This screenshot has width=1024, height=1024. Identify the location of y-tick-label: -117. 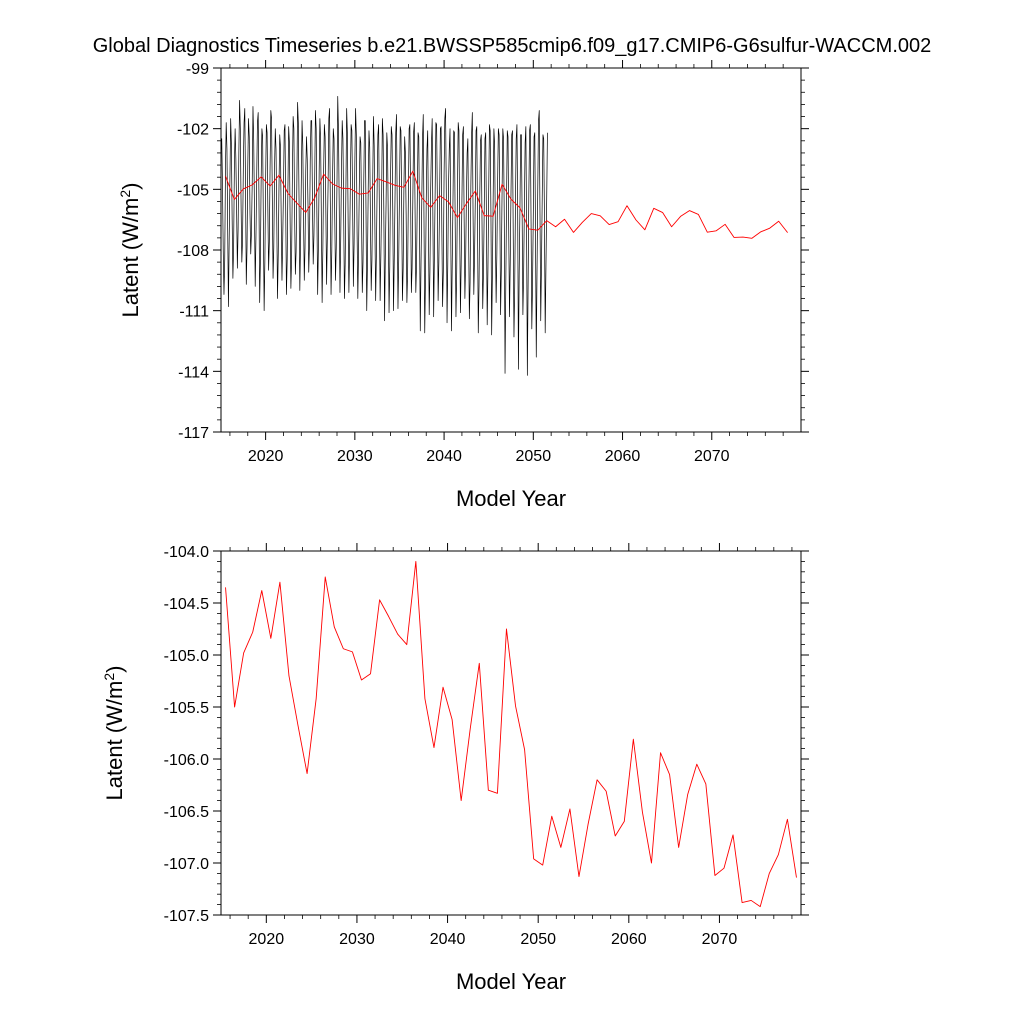
(193, 433).